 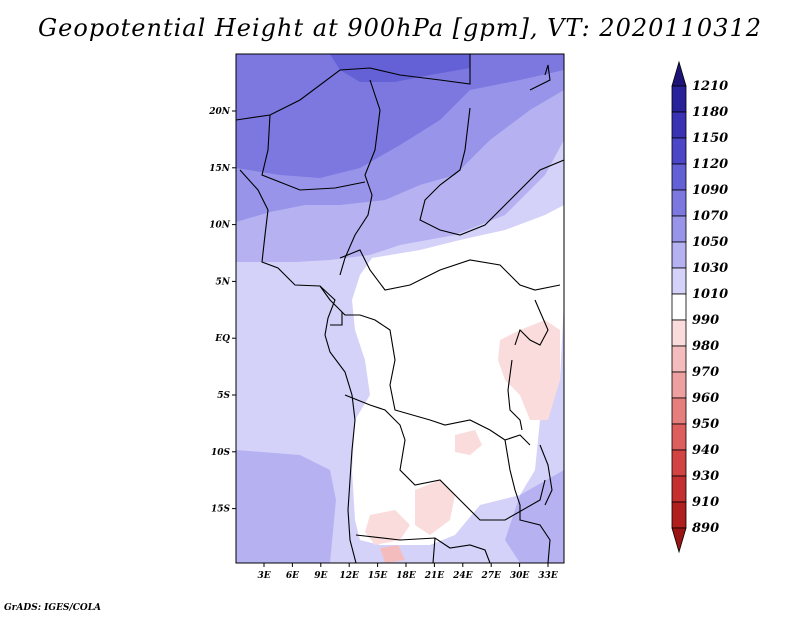 What do you see at coordinates (425, 365) in the screenshot?
I see `border-congo` at bounding box center [425, 365].